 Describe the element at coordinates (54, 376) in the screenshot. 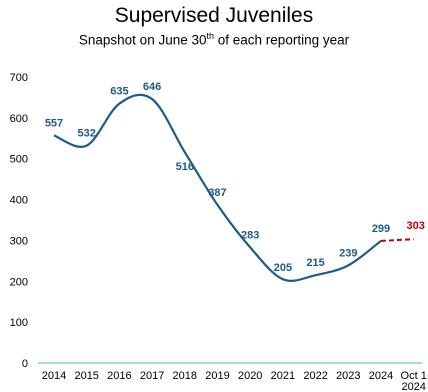

I see `x-tick-label: 2014` at that location.